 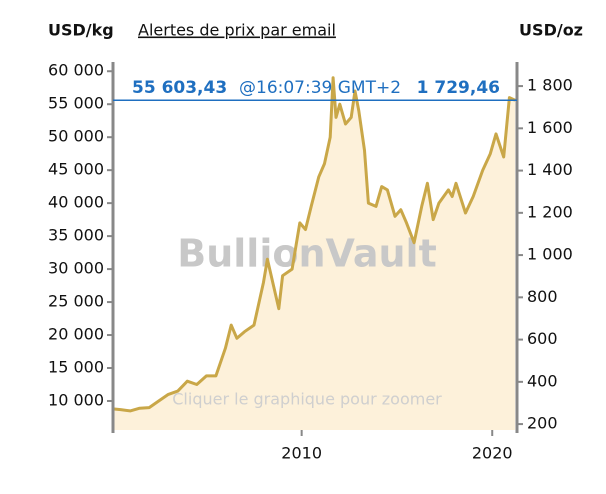 What do you see at coordinates (76, 268) in the screenshot?
I see `y-tick-label: 30 000` at bounding box center [76, 268].